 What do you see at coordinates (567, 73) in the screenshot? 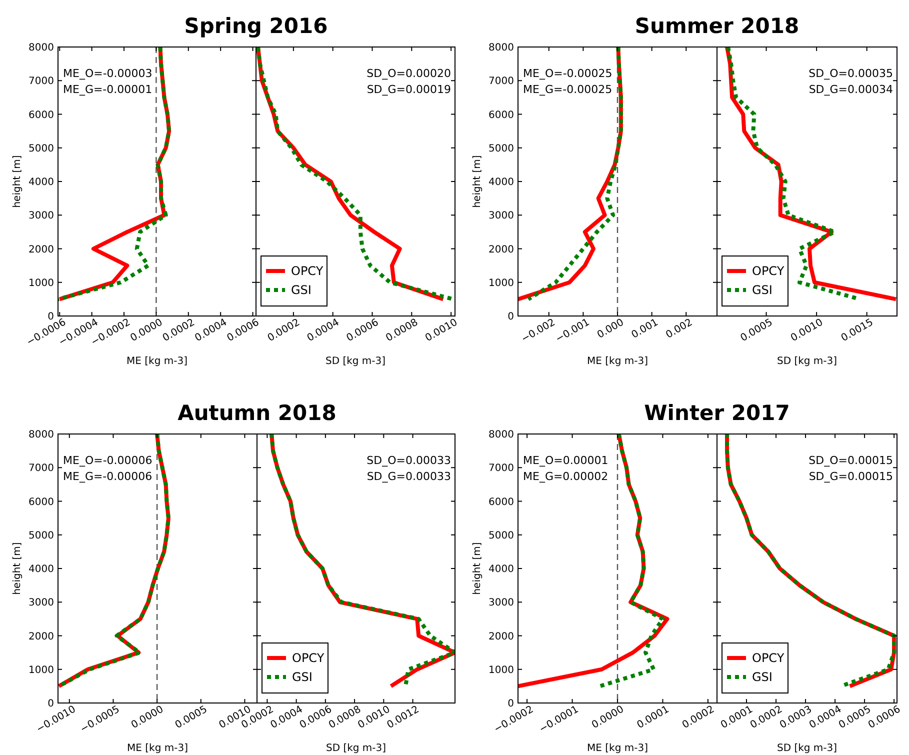
I see `annotation: ME_O=-0.00025` at bounding box center [567, 73].